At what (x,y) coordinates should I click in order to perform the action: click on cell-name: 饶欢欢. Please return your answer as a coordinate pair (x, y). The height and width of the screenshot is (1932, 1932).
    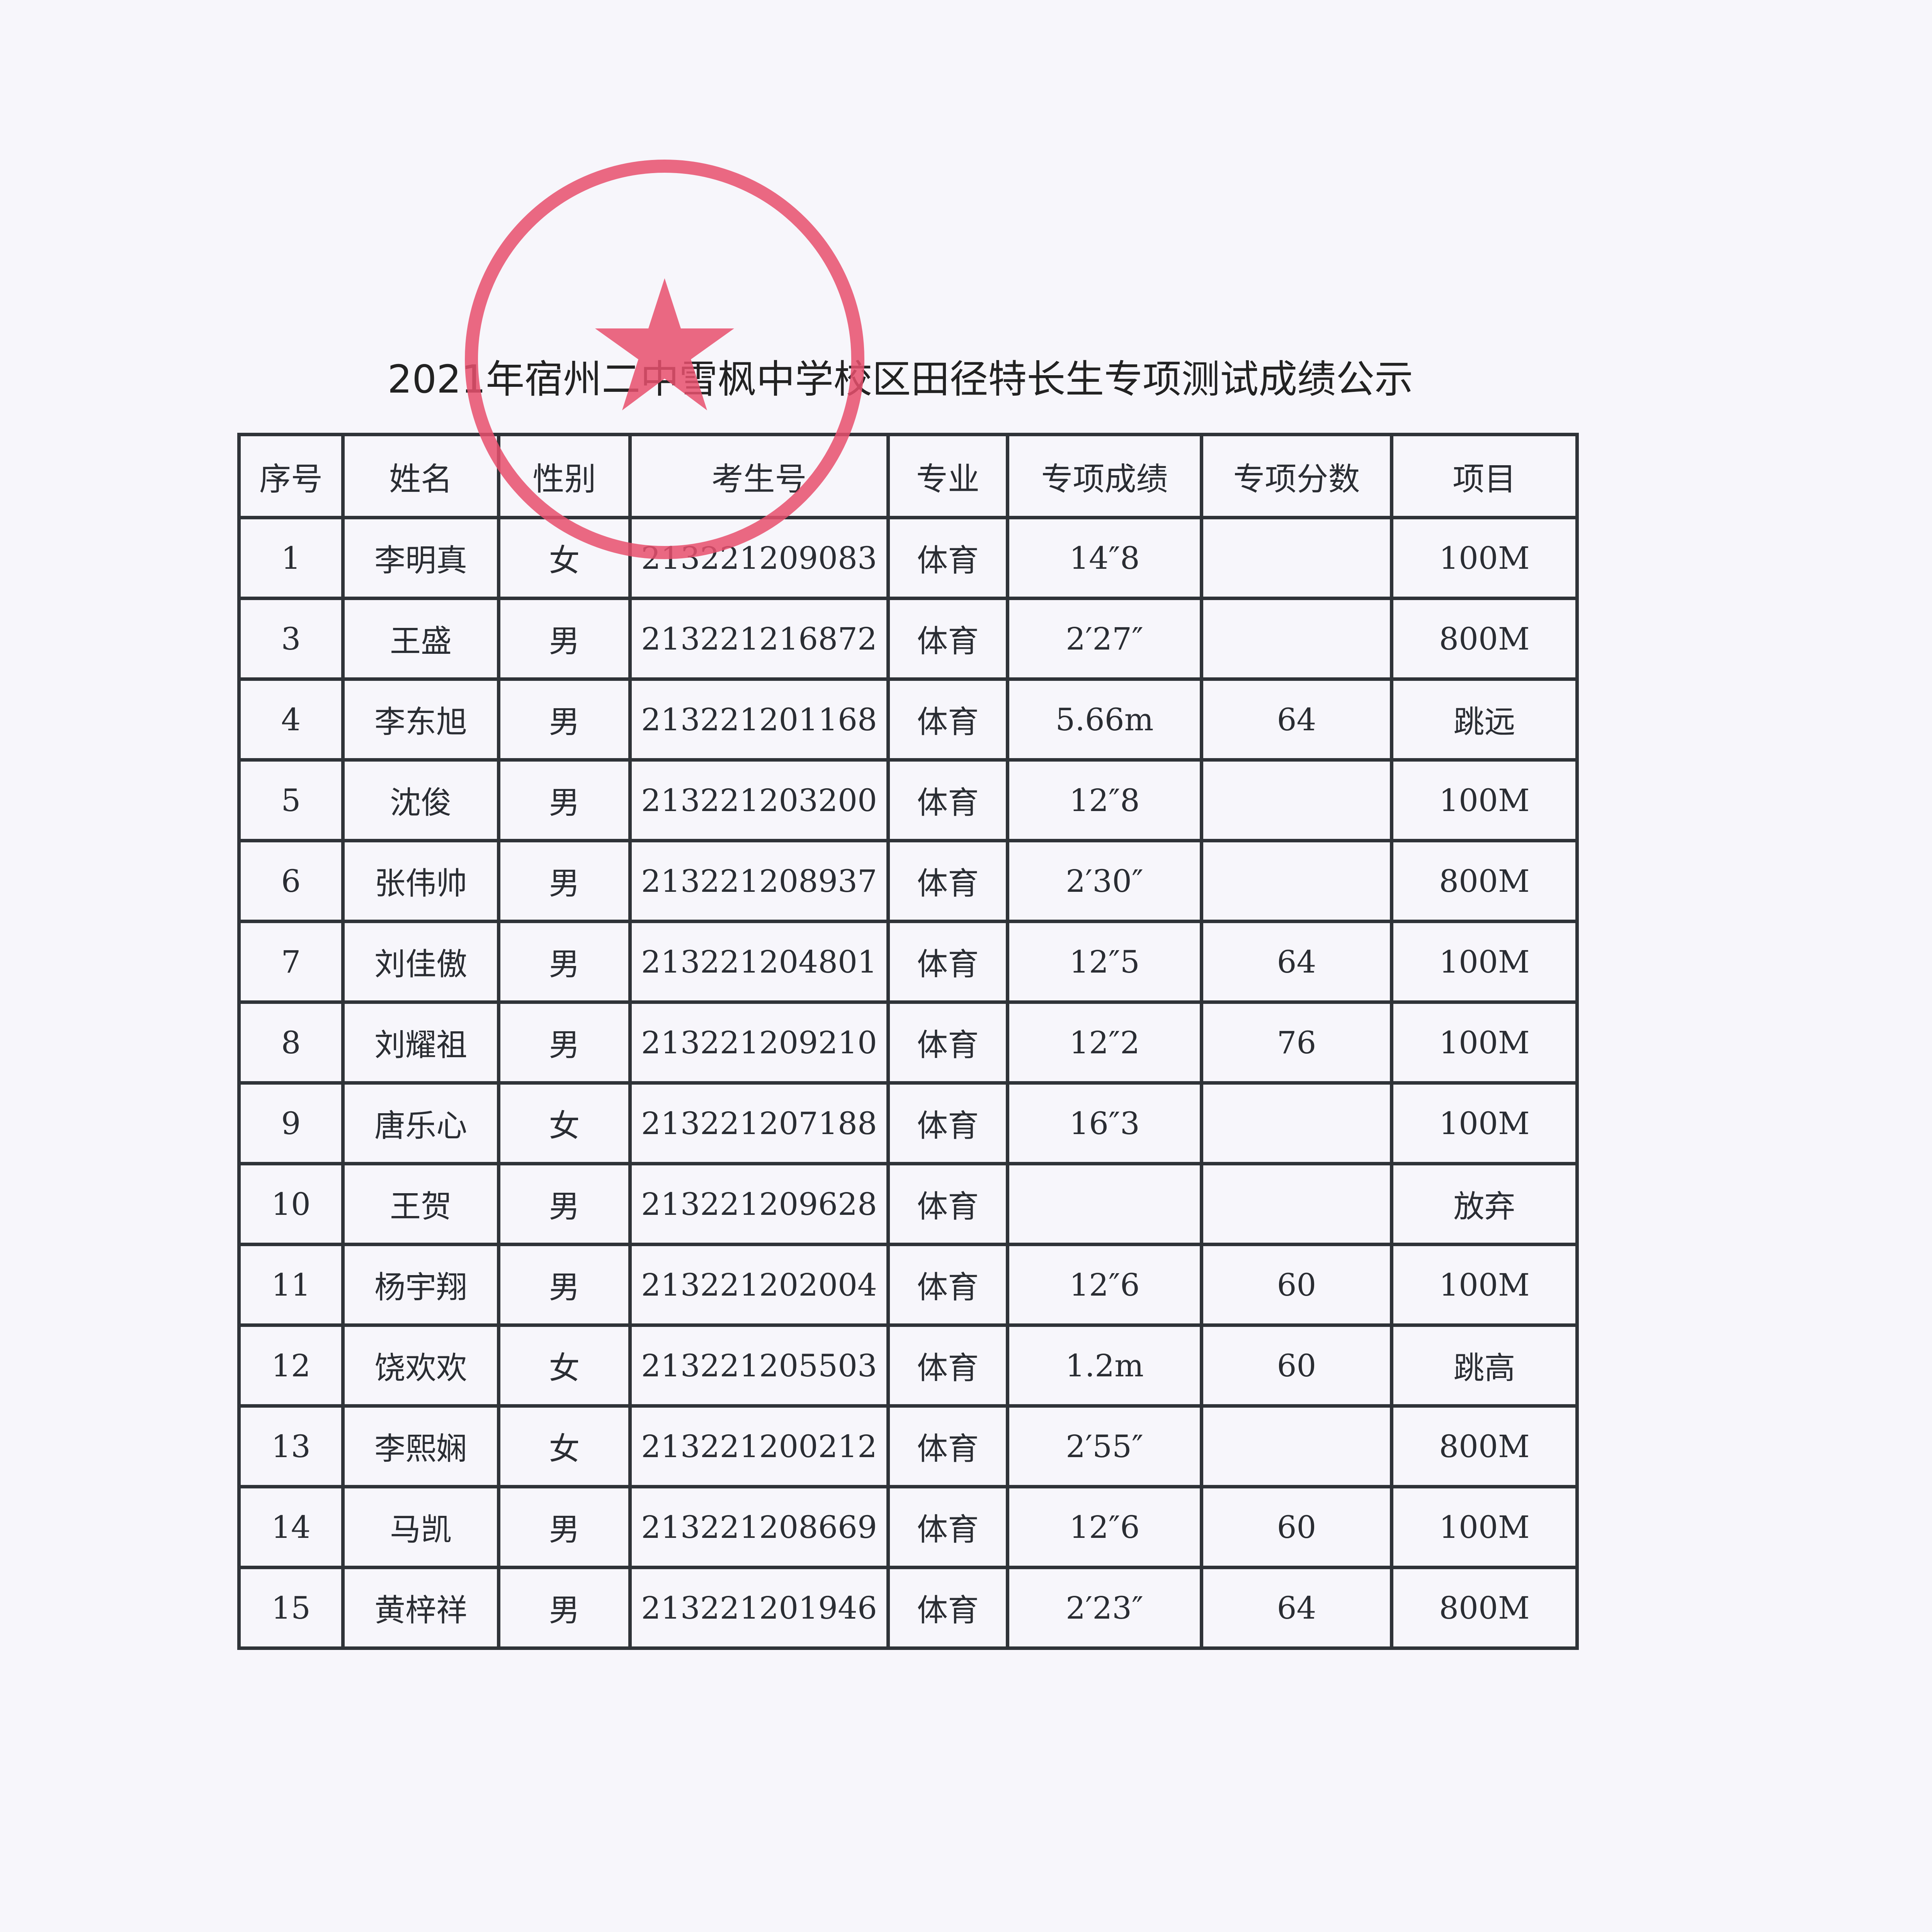
    Looking at the image, I should click on (421, 1366).